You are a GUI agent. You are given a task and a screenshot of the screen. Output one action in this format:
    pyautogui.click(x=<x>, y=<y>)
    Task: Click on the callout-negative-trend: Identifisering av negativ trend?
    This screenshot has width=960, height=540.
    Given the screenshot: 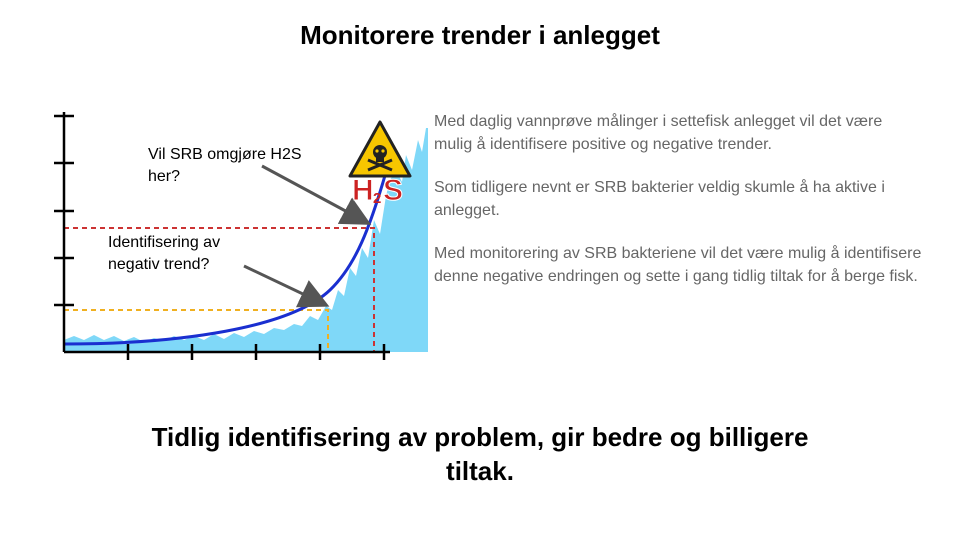 What is the action you would take?
    pyautogui.click(x=164, y=253)
    